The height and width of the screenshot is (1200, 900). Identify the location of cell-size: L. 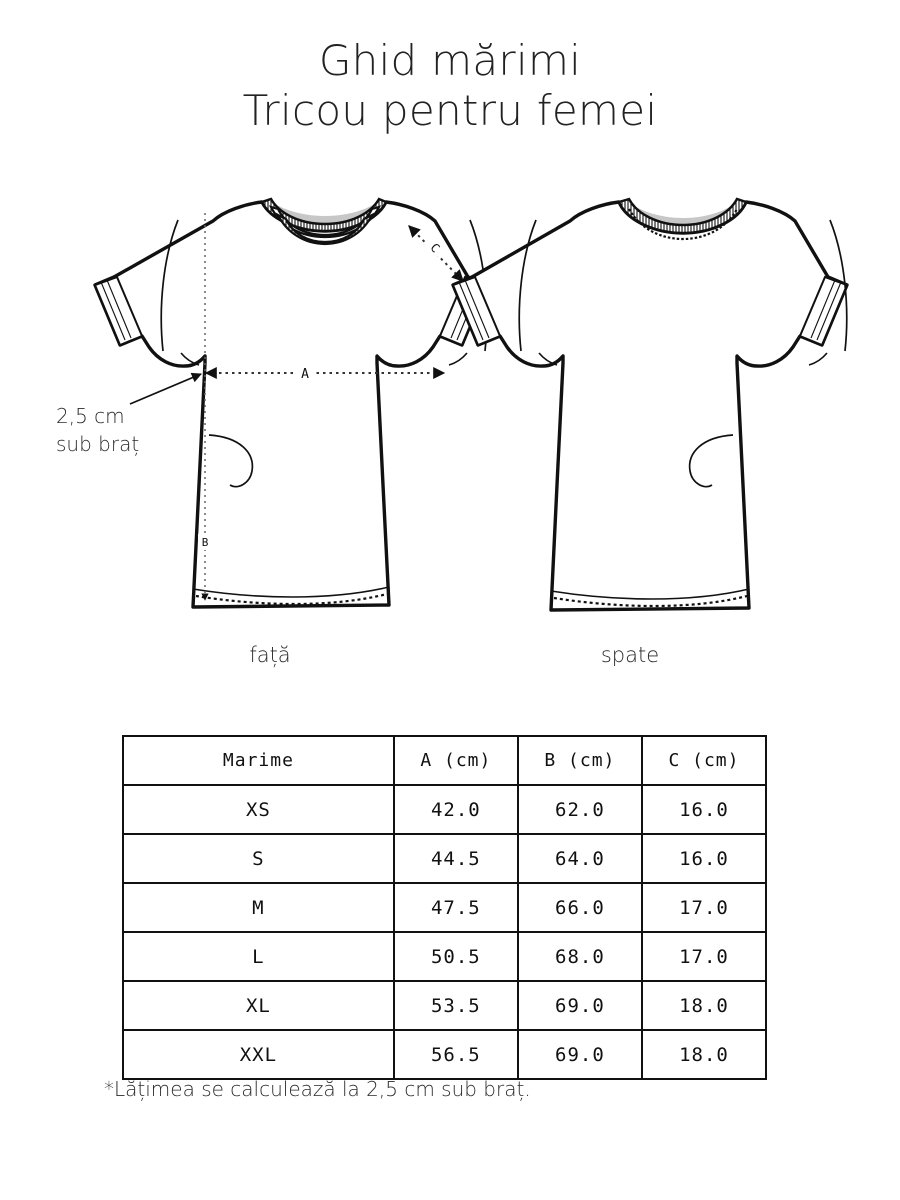
(258, 956).